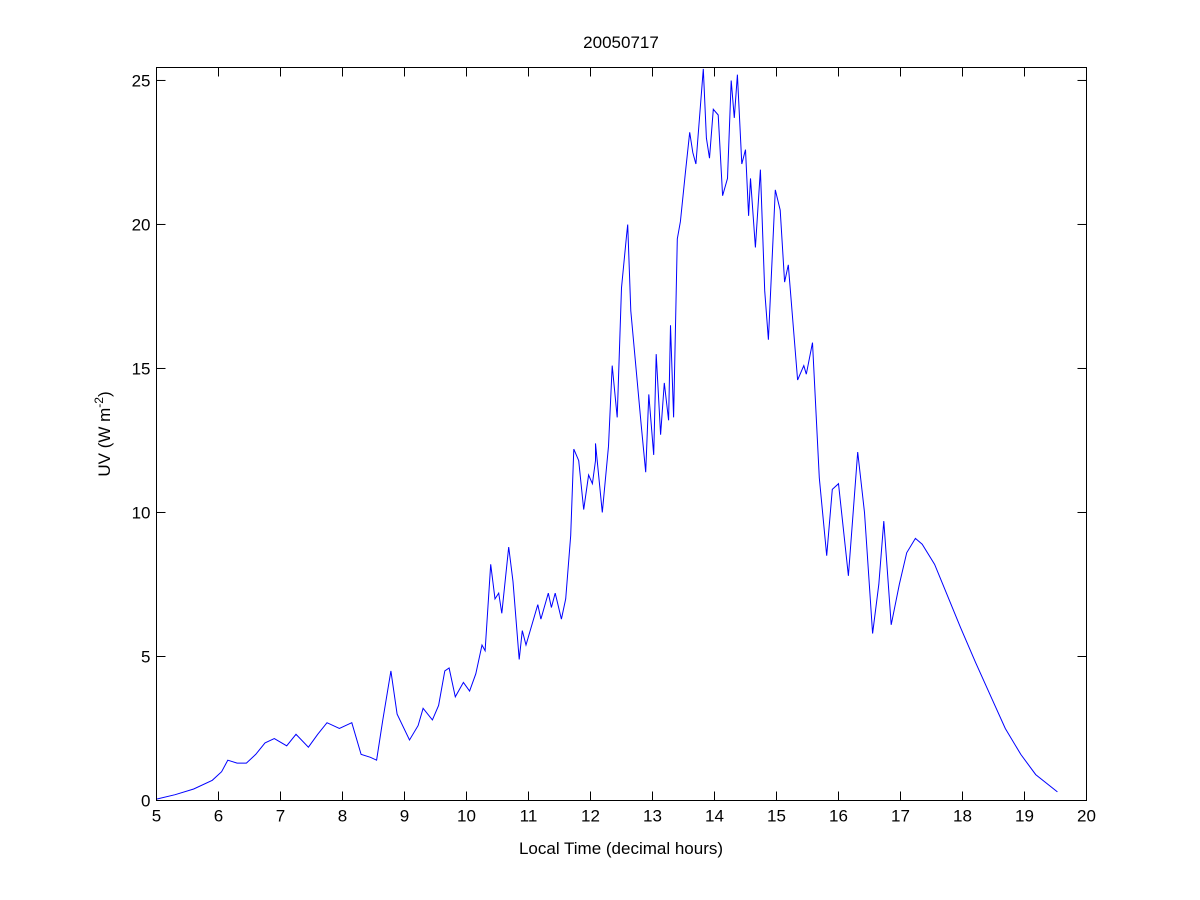 The image size is (1200, 900). What do you see at coordinates (838, 816) in the screenshot?
I see `x-tick-label: 16` at bounding box center [838, 816].